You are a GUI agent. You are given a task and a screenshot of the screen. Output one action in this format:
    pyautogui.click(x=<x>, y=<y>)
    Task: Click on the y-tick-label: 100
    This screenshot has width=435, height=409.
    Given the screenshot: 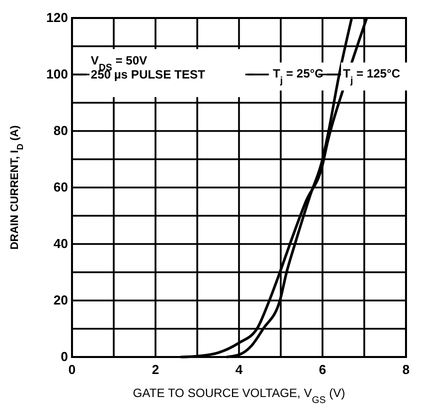 What is the action you would take?
    pyautogui.click(x=57, y=74)
    